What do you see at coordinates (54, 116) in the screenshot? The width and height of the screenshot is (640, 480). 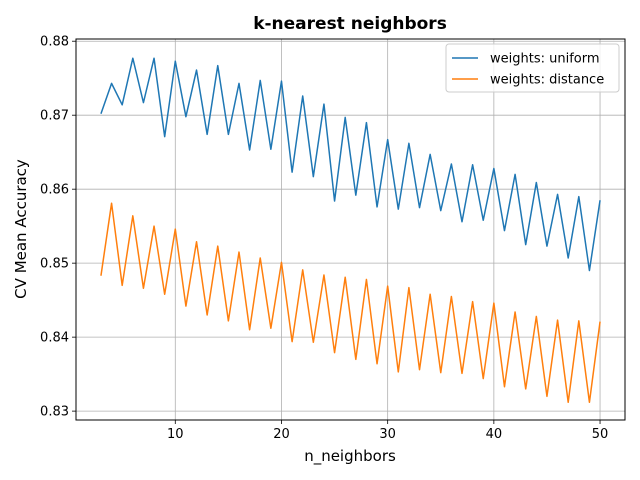 I see `y-tick-label: 0.87` at bounding box center [54, 116].